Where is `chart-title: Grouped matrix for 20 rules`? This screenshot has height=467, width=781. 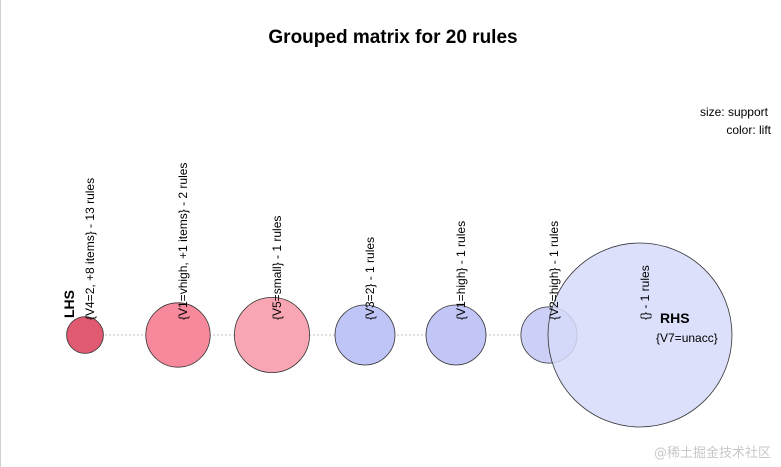
chart-title: Grouped matrix for 20 rules is located at coordinates (392, 37).